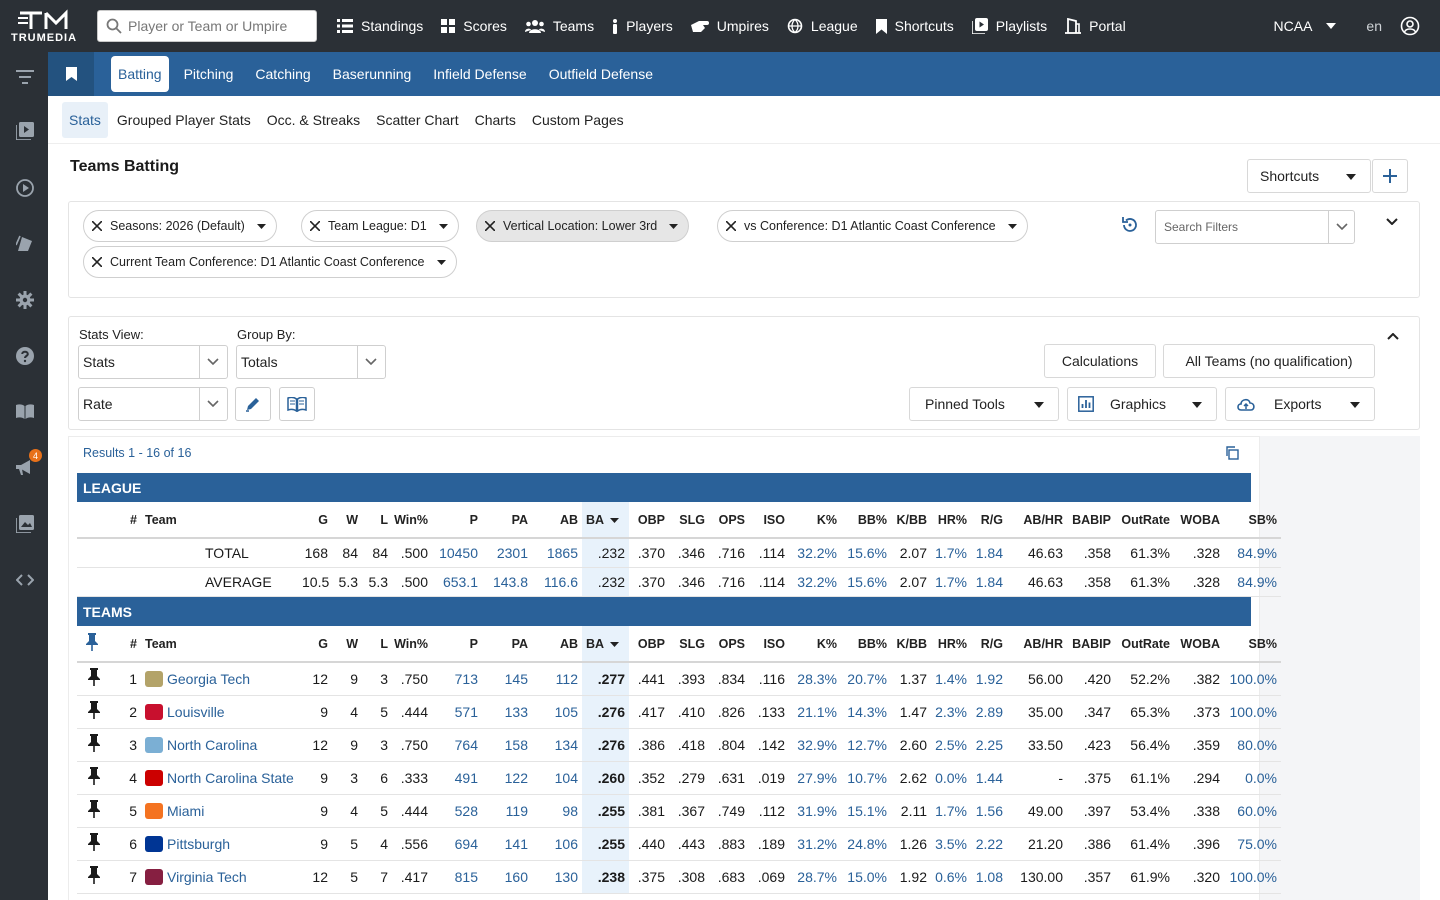  Describe the element at coordinates (866, 679) in the screenshot. I see `cell-bb-pct: 20.7%` at that location.